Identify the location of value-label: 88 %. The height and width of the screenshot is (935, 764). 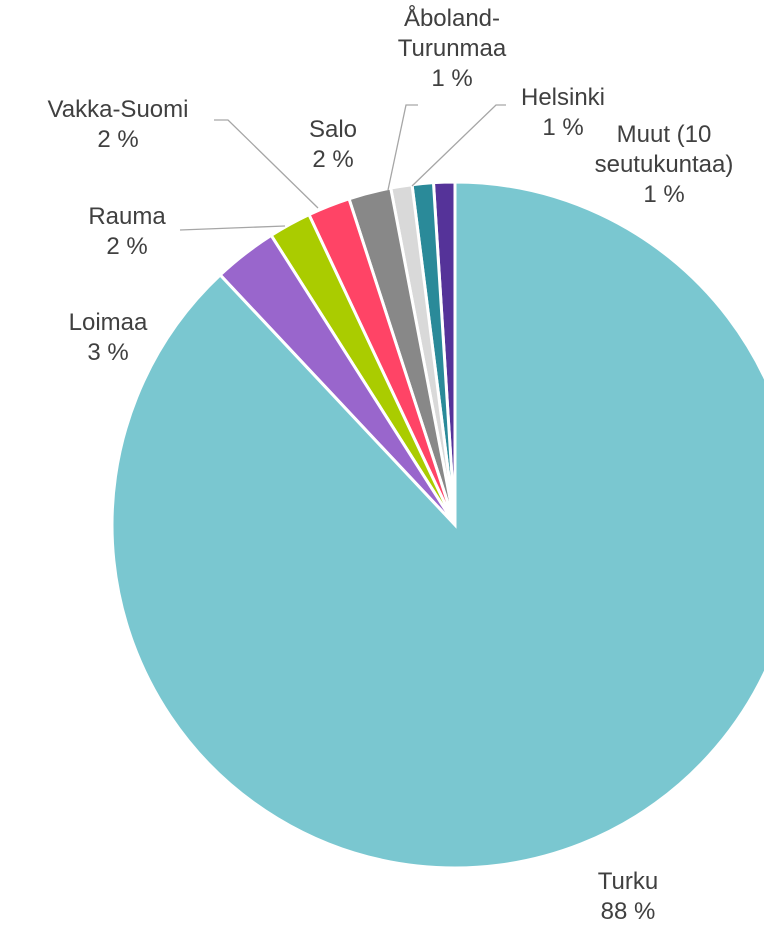
(628, 911).